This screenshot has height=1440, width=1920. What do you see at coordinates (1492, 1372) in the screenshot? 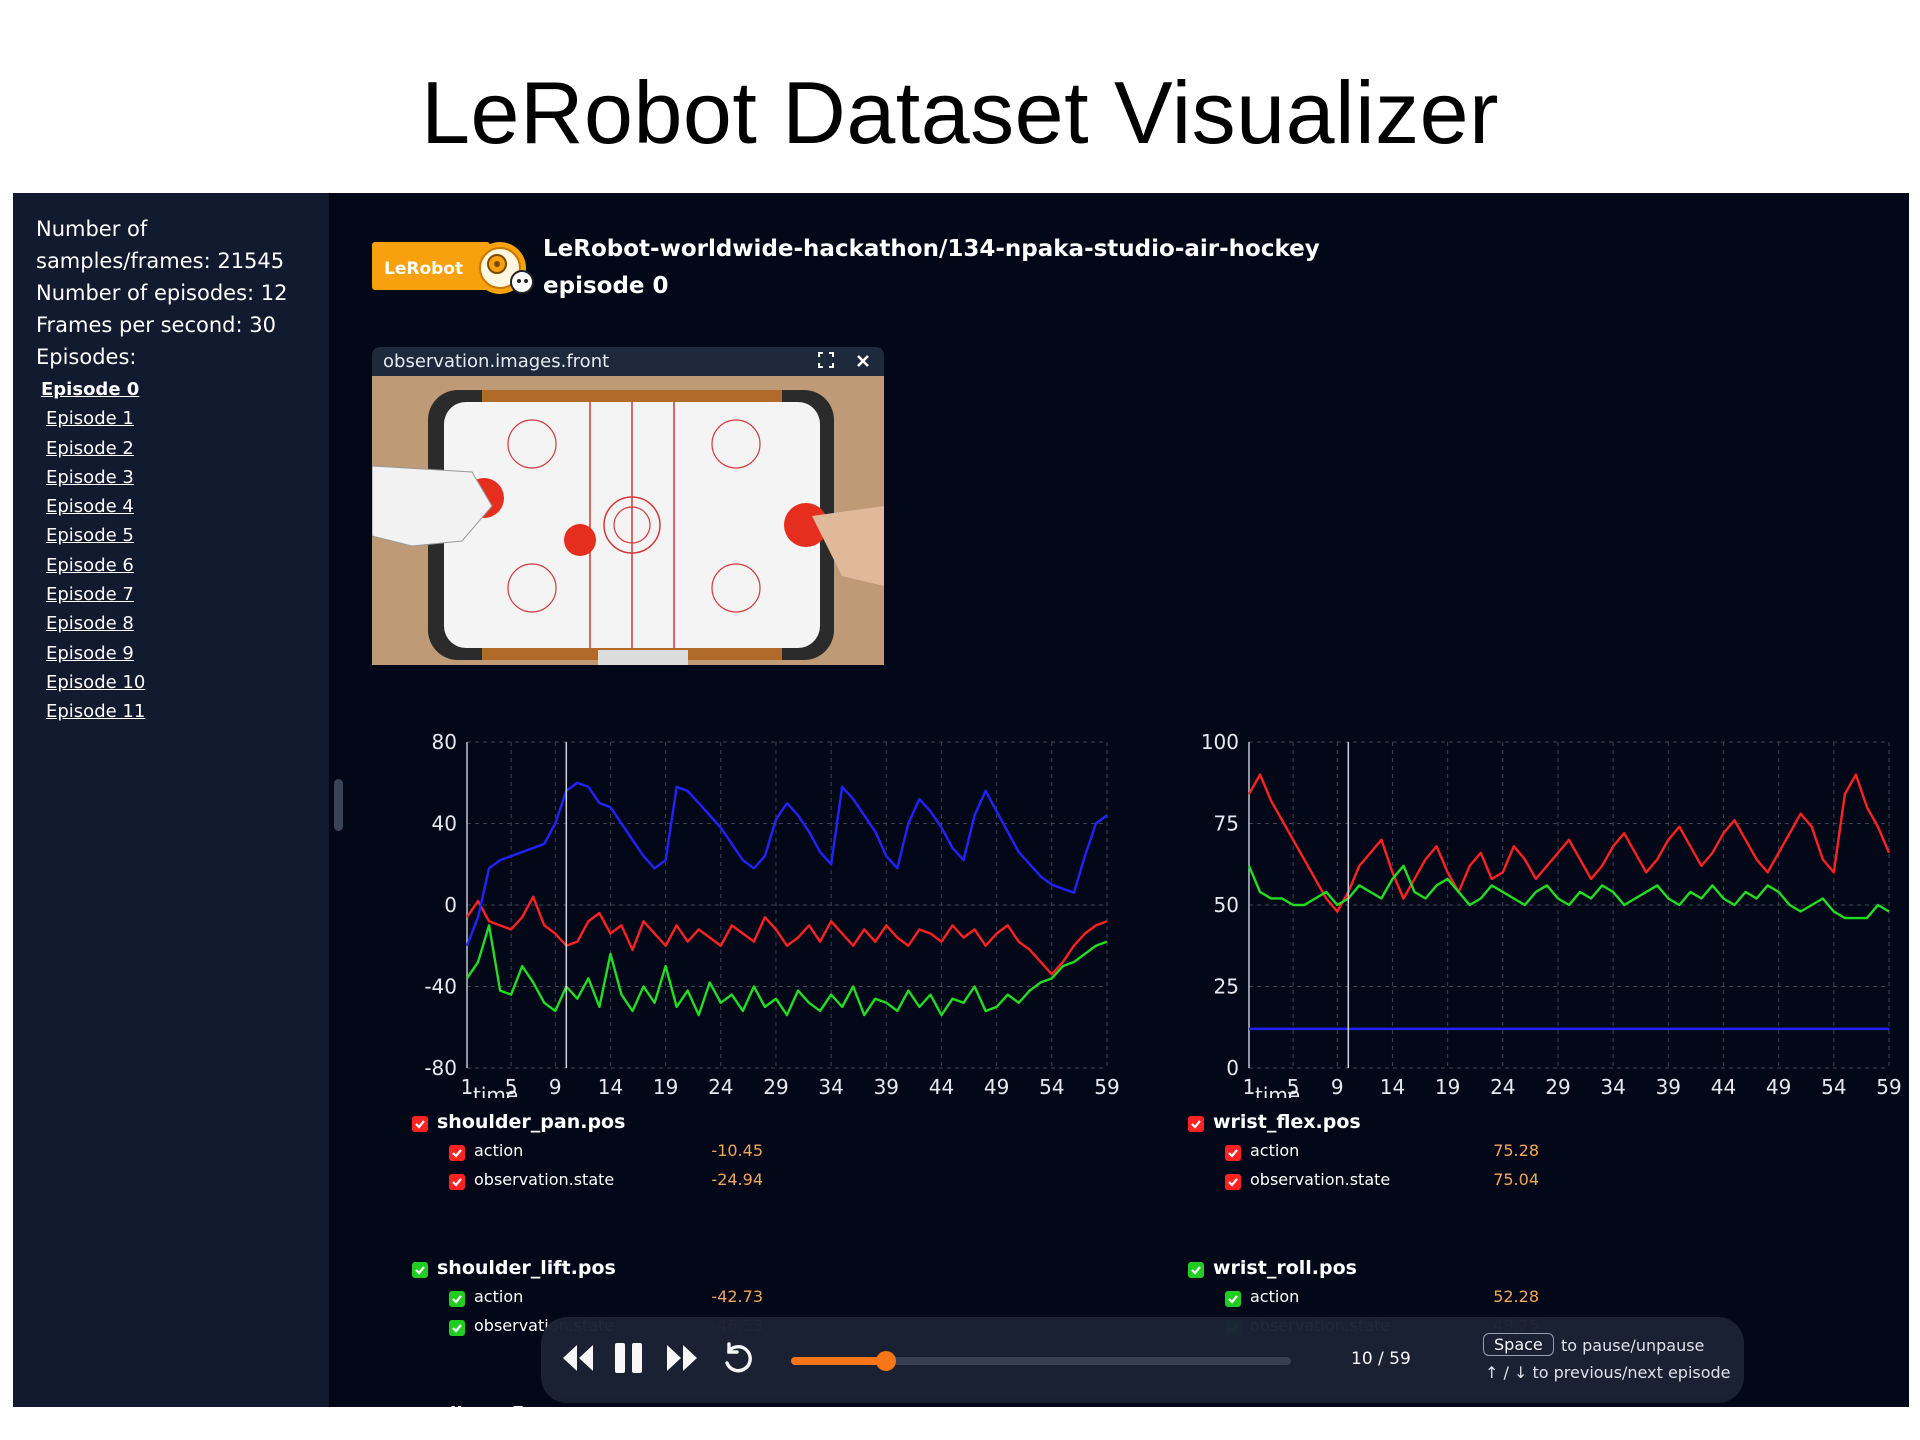
I see `arrow-up-icon: ↑` at bounding box center [1492, 1372].